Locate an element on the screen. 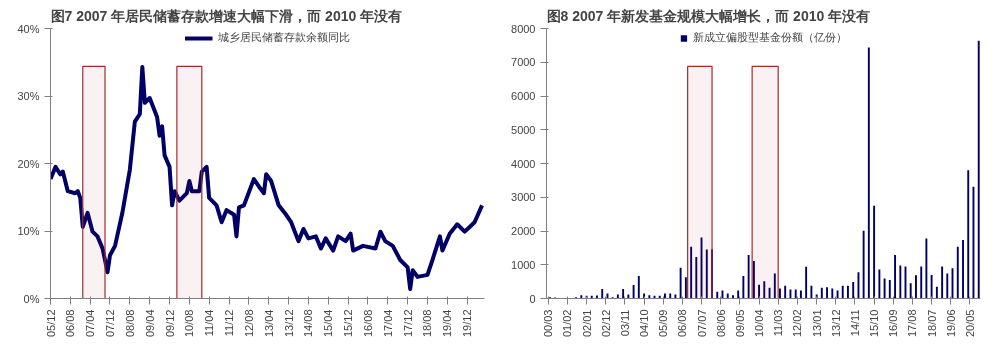  y-tick-label: 5000 is located at coordinates (523, 129).